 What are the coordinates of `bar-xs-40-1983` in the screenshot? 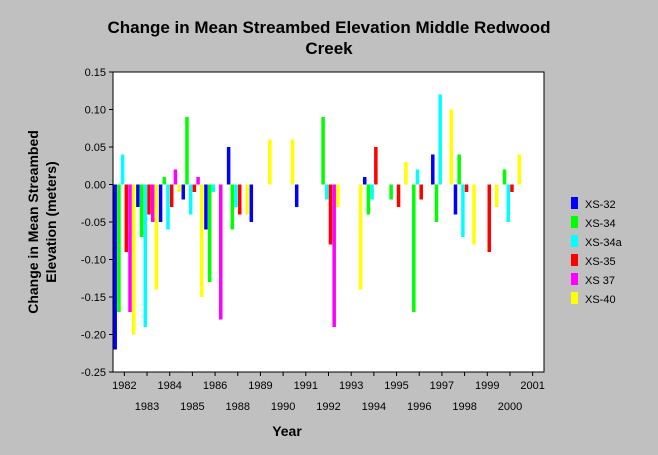 It's located at (156, 237).